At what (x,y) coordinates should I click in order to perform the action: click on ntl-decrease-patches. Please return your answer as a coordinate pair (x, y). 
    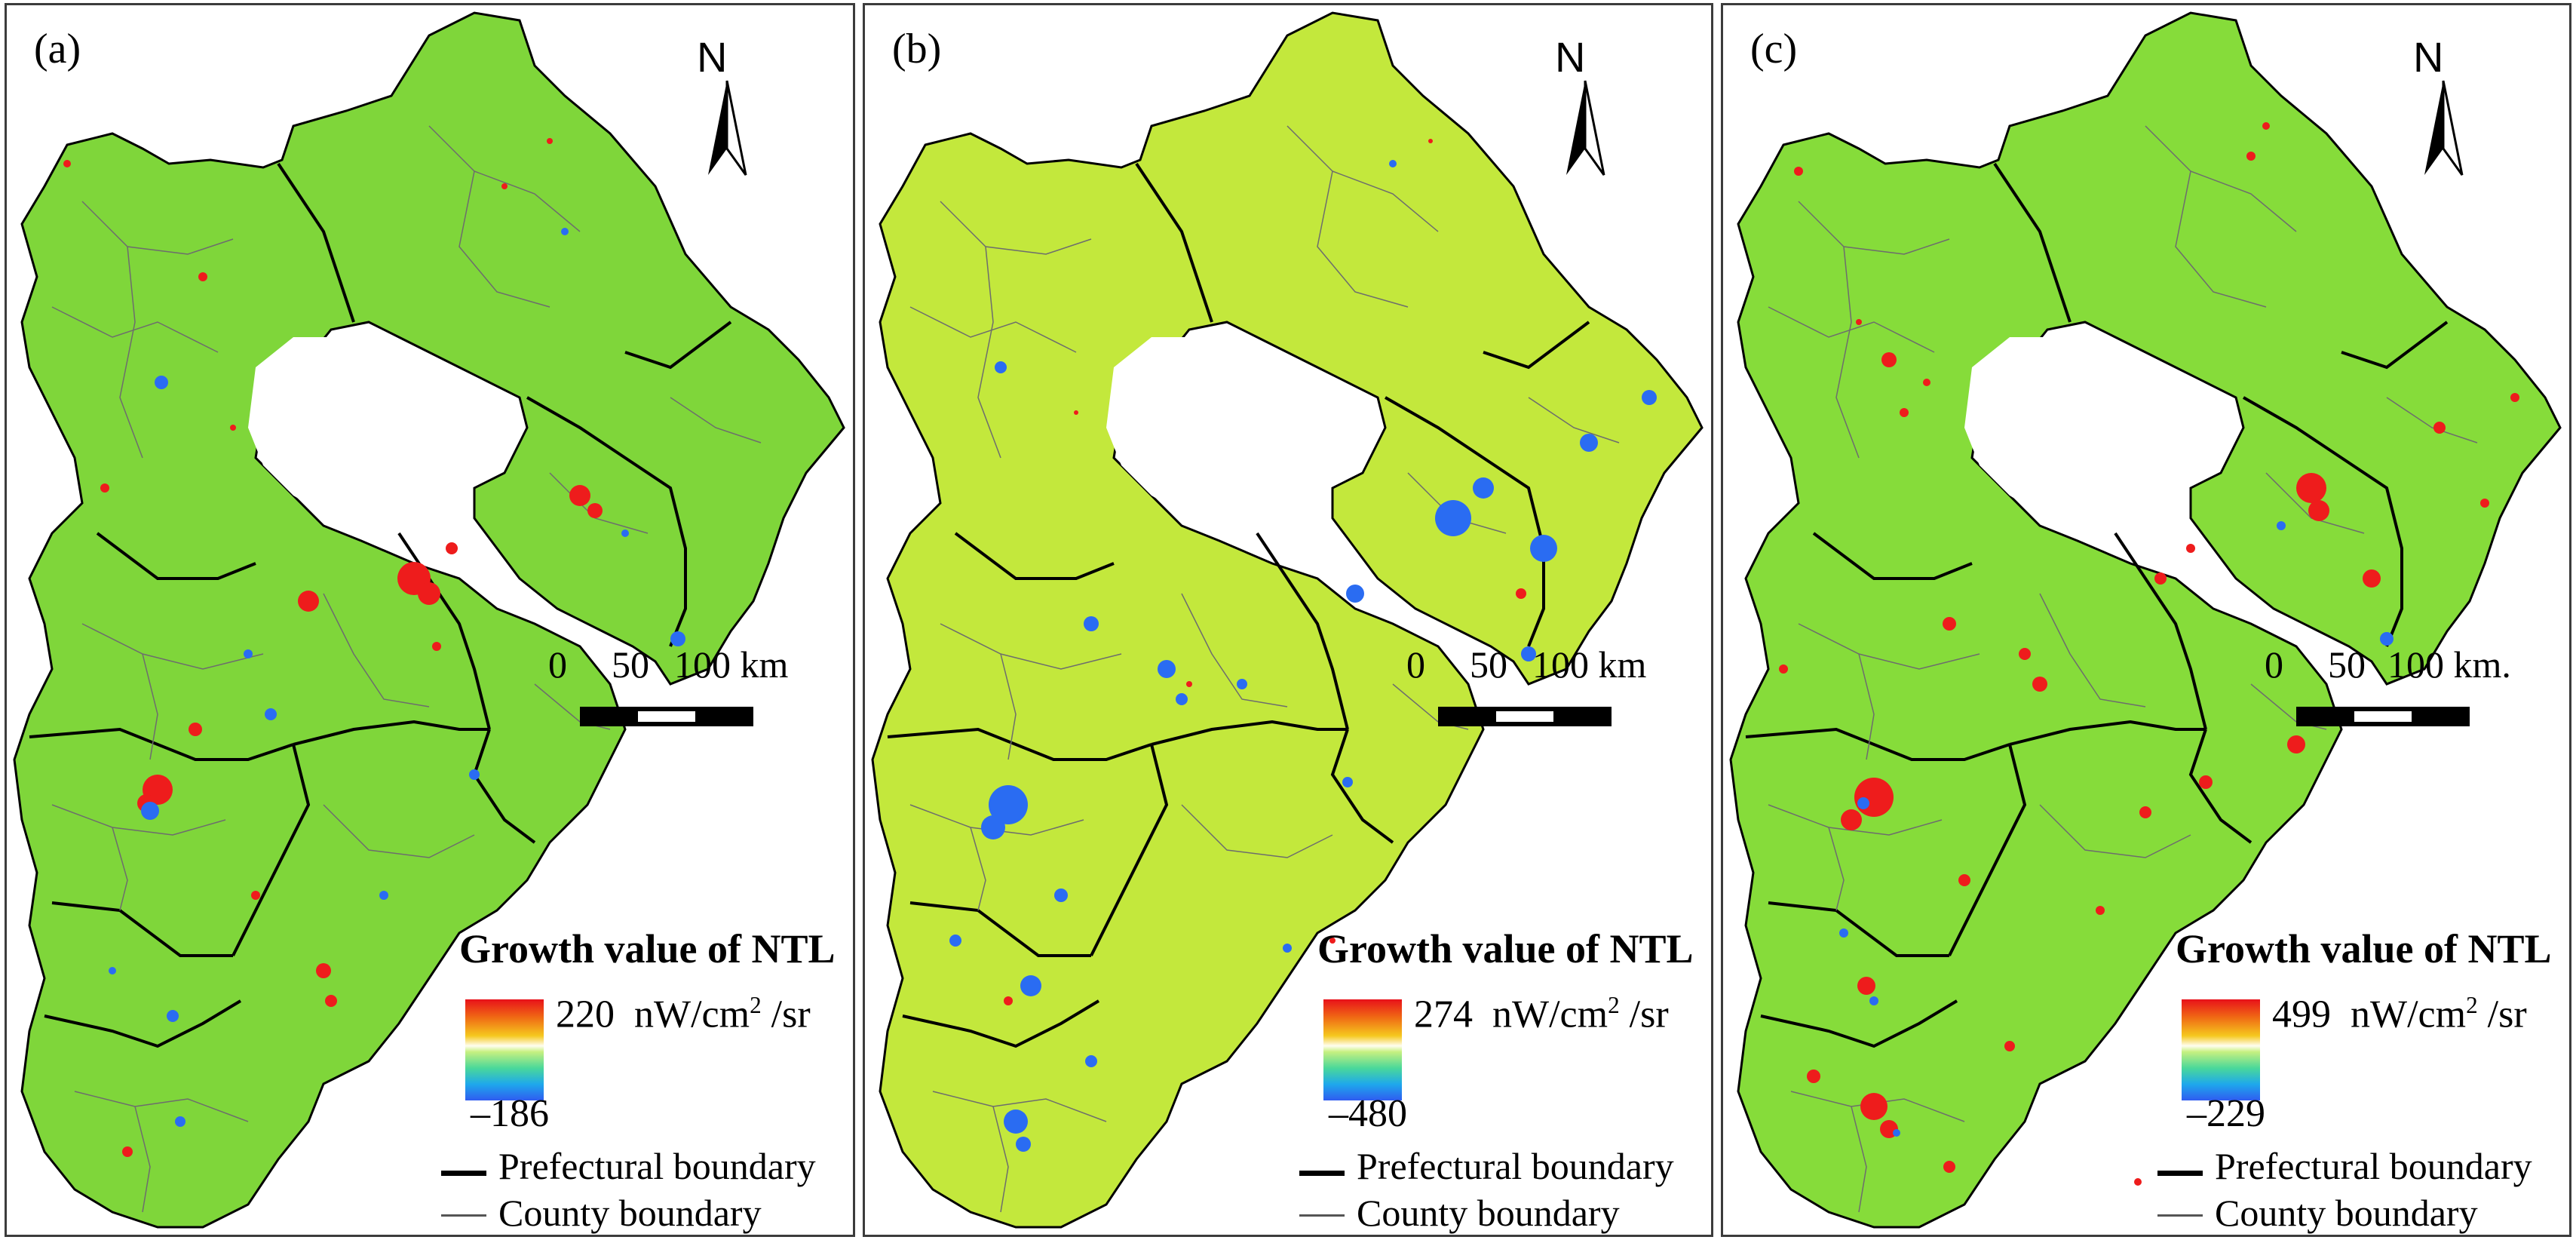
    Looking at the image, I should click on (2116, 829).